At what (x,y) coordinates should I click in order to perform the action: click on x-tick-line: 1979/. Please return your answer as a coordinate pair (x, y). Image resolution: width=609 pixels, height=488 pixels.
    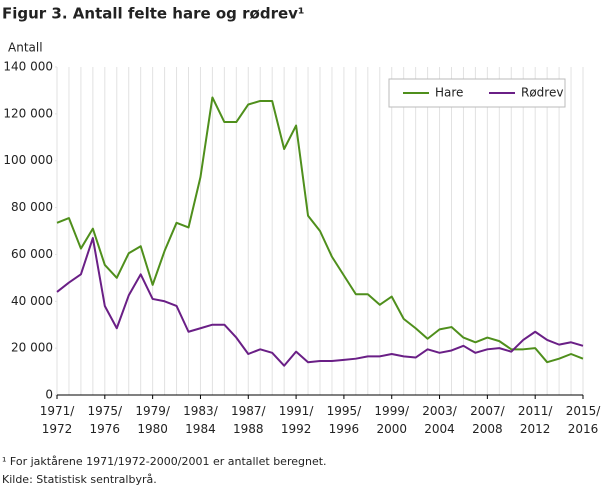
    Looking at the image, I should click on (153, 411).